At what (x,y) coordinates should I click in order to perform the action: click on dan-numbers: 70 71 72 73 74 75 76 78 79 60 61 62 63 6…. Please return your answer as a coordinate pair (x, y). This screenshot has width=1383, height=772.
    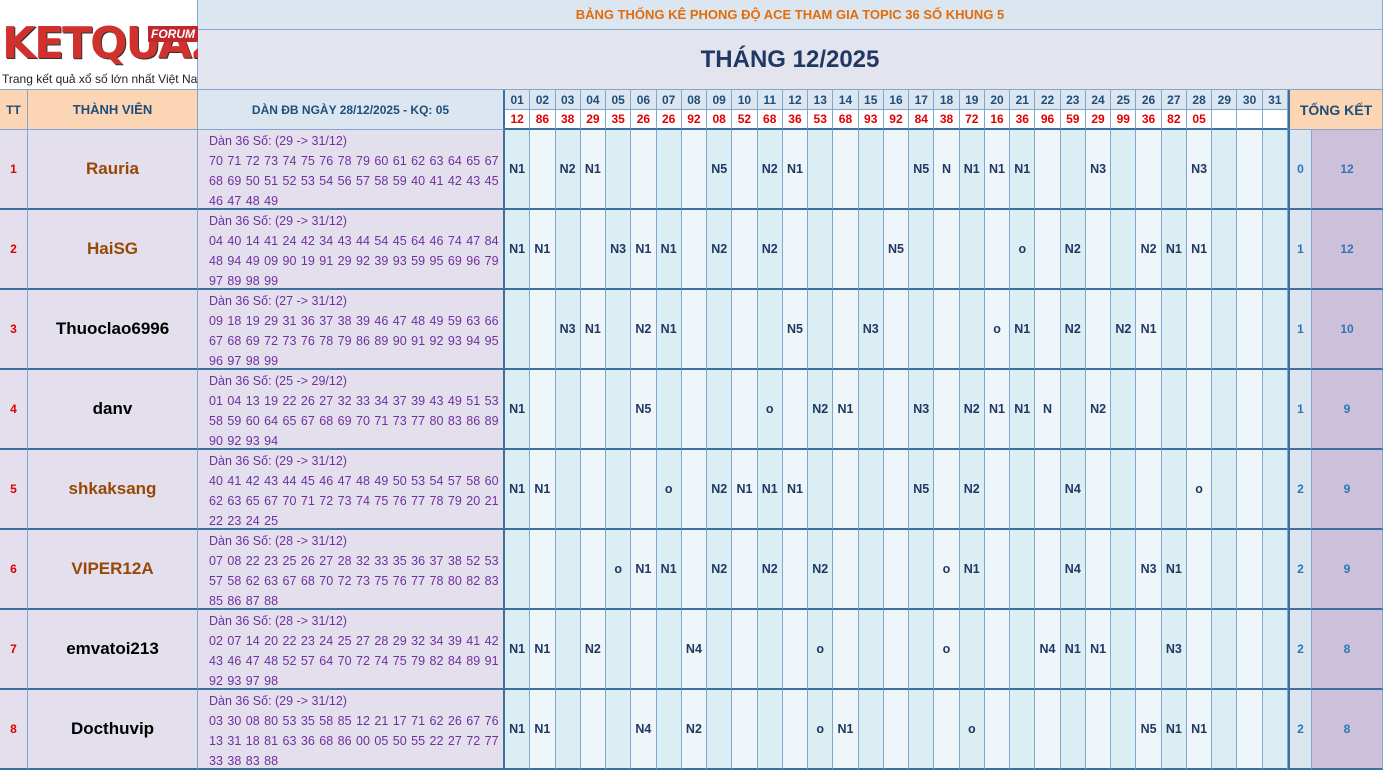
    Looking at the image, I should click on (354, 181).